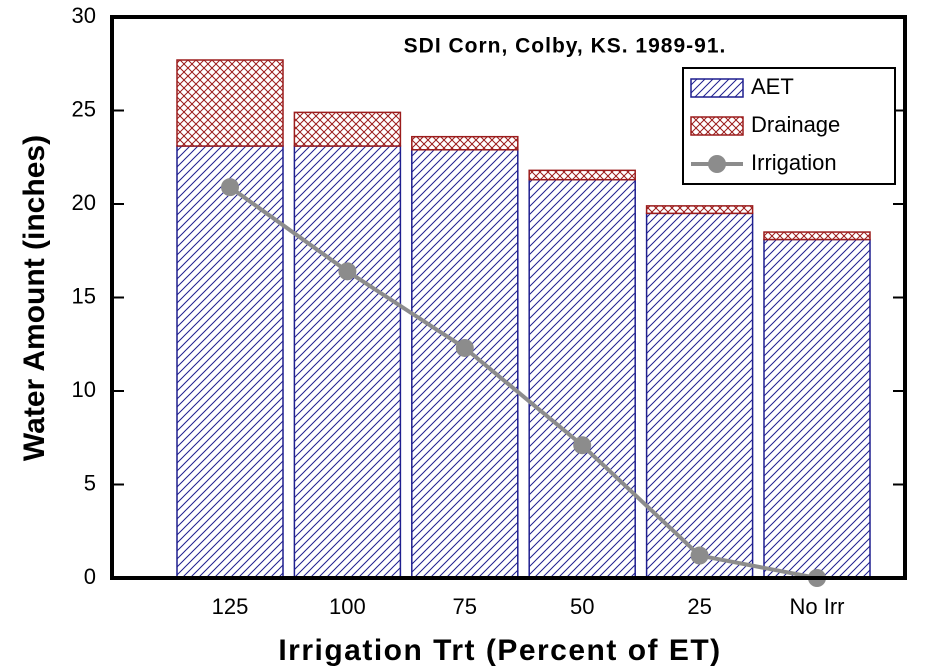 The image size is (934, 671). Describe the element at coordinates (794, 162) in the screenshot. I see `legend-label: Irrigation` at that location.